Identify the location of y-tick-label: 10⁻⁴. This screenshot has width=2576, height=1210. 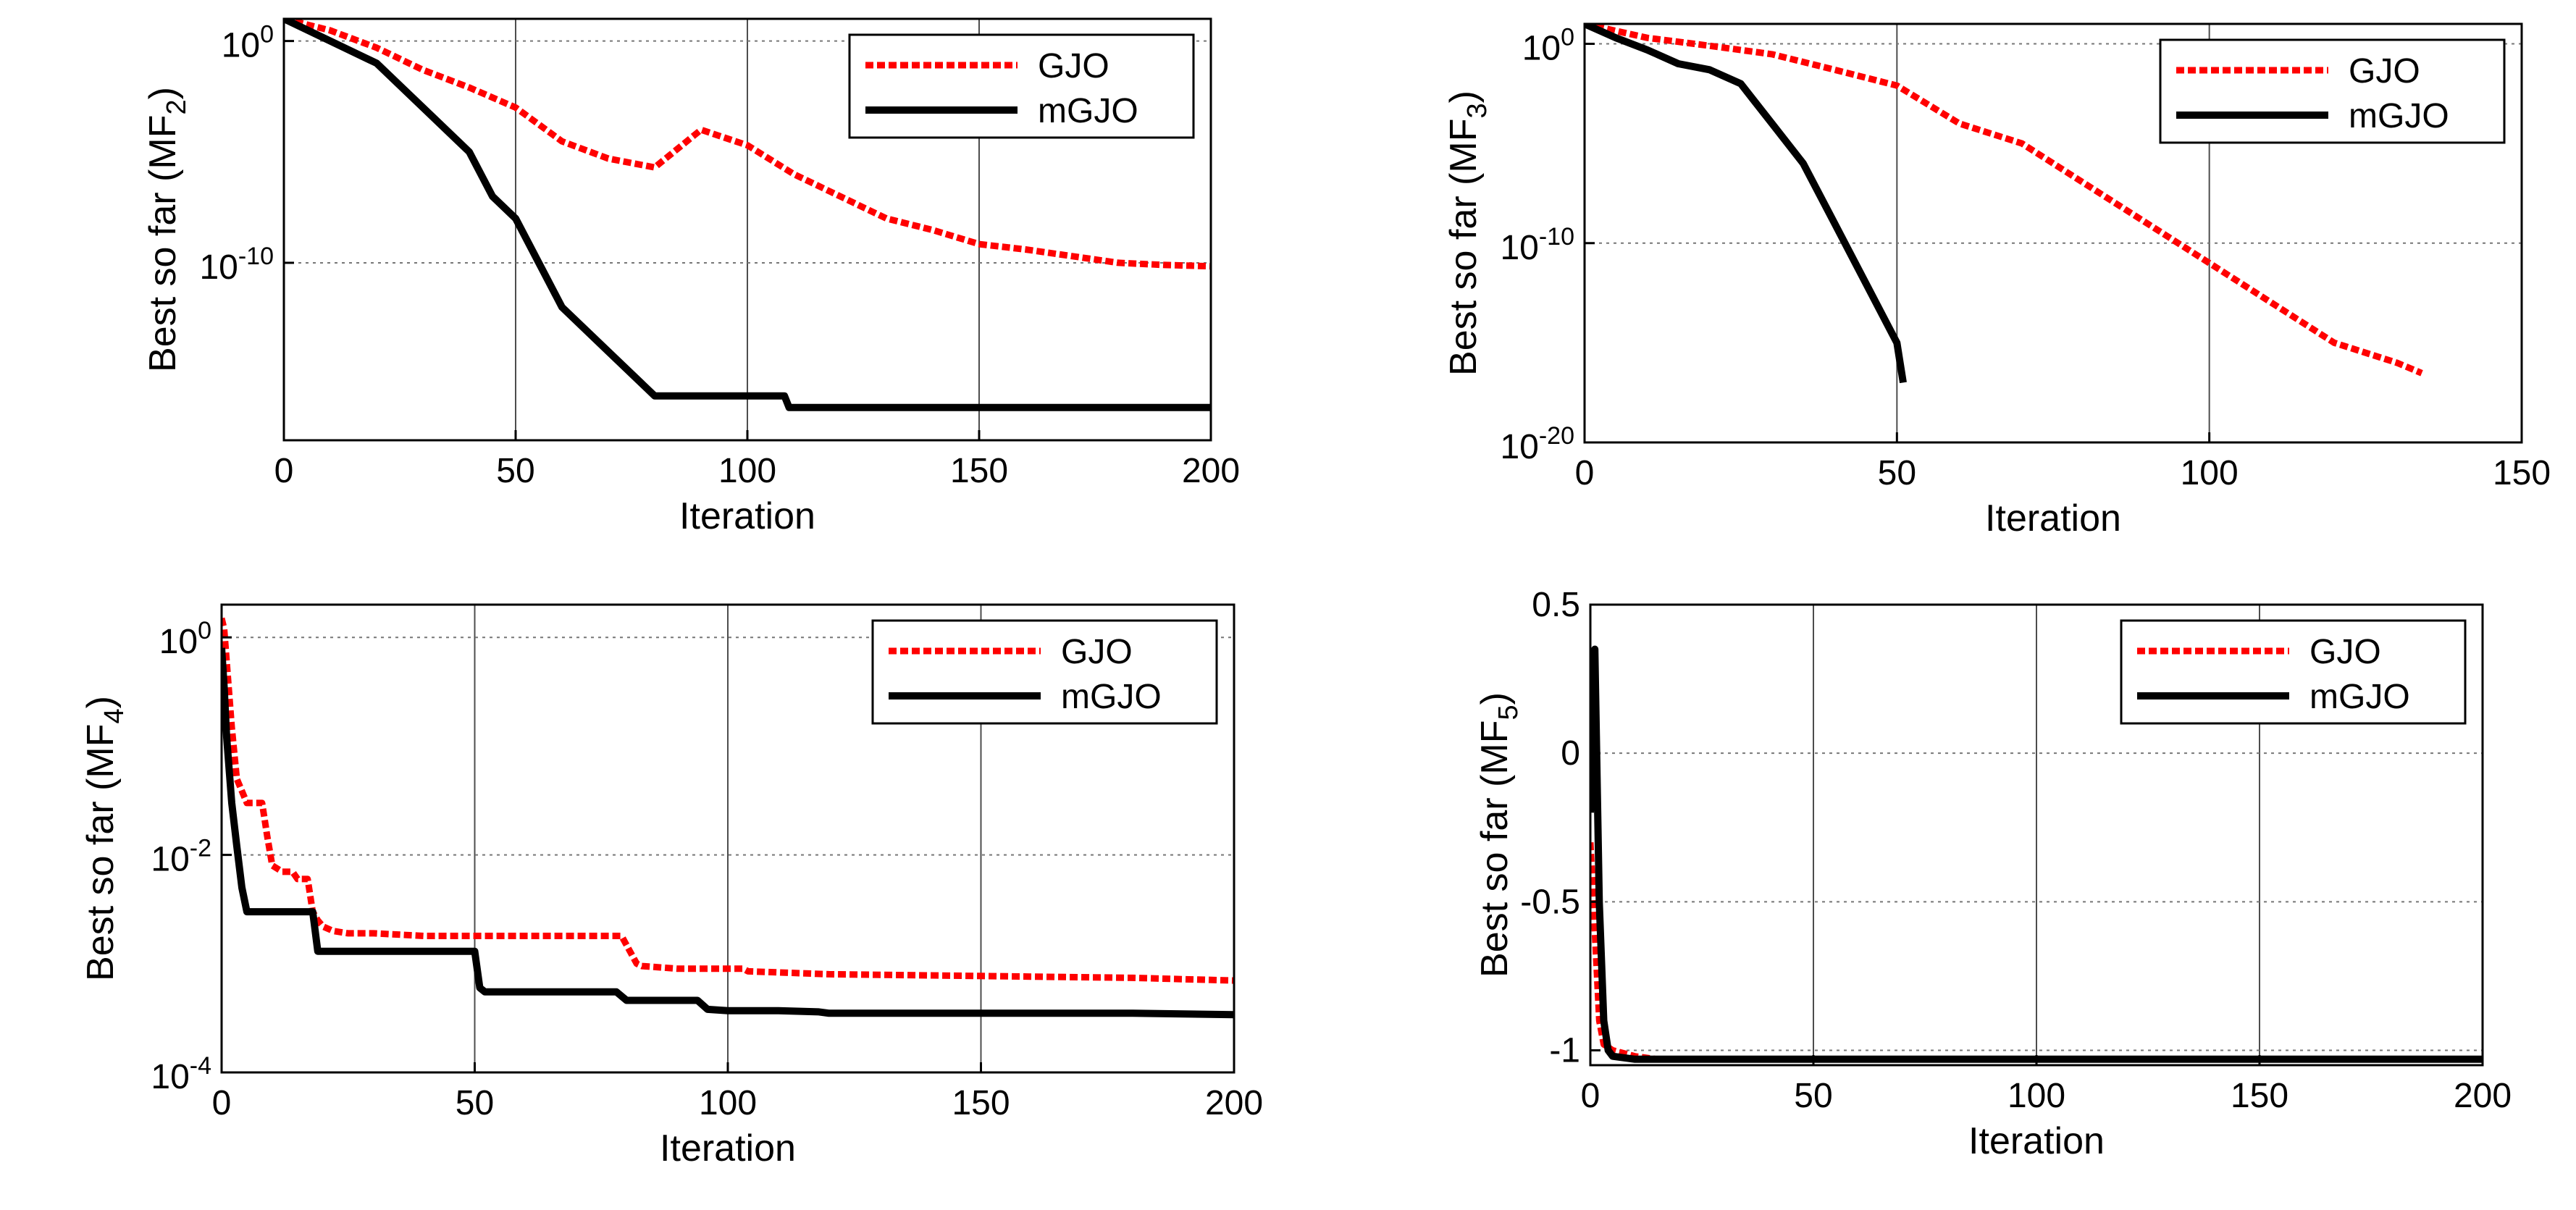
(181, 1074).